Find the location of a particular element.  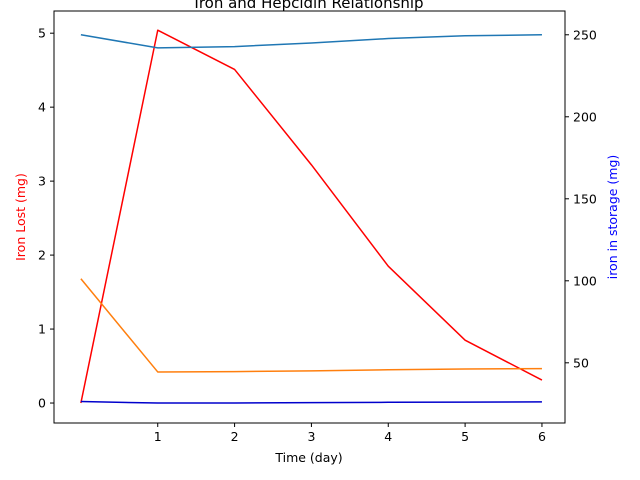

y-left-tick-label: 0 is located at coordinates (42, 403).